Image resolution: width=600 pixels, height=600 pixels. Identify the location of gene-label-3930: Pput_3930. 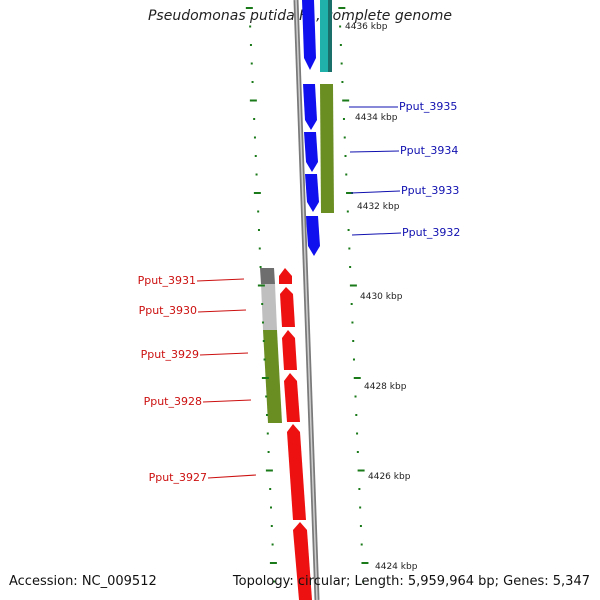
(168, 310).